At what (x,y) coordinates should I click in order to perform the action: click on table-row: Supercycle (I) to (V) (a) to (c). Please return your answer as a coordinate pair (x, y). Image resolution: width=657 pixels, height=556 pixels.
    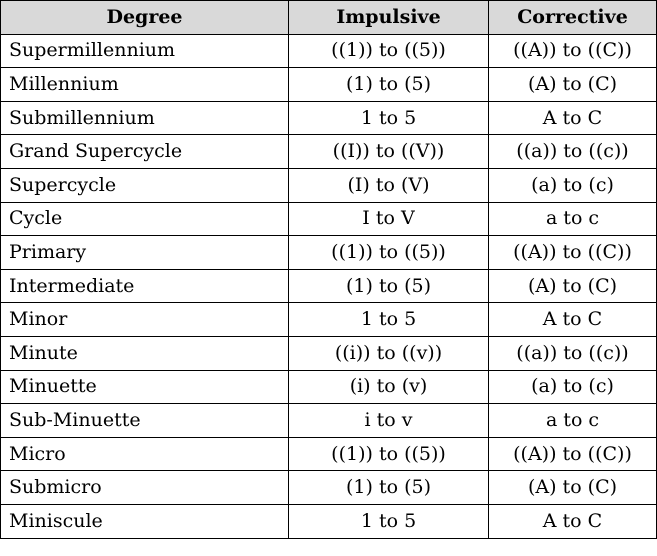
    Looking at the image, I should click on (328, 185).